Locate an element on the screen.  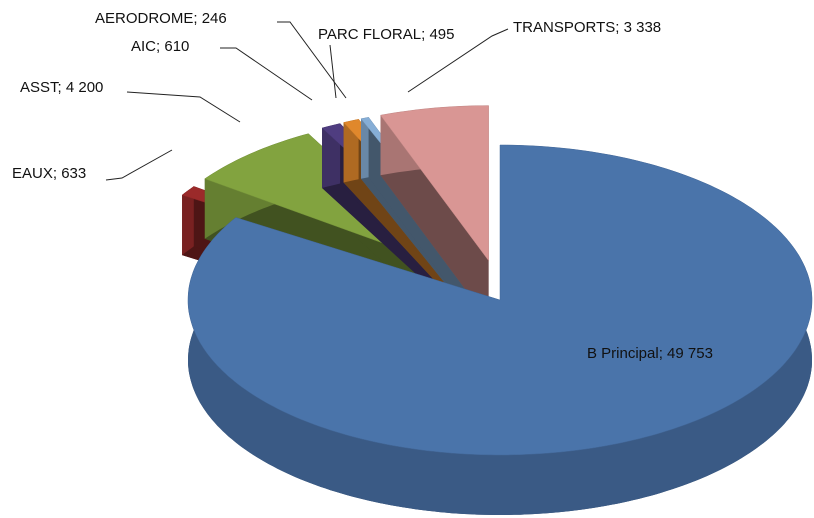
value-label: 610 is located at coordinates (176, 46).